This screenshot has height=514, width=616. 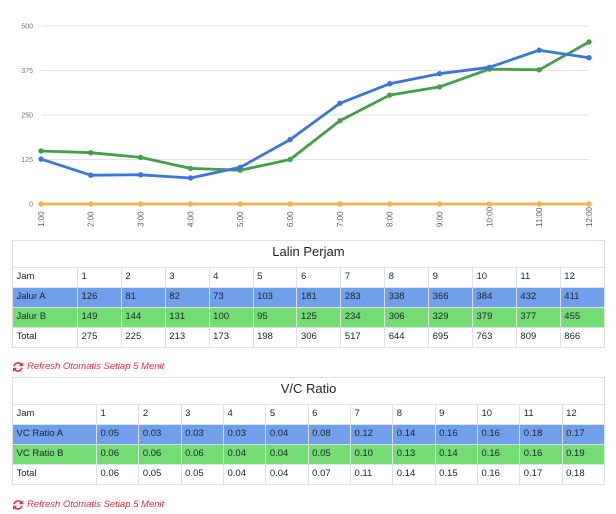 I want to click on svg-text: 250, so click(x=27, y=116).